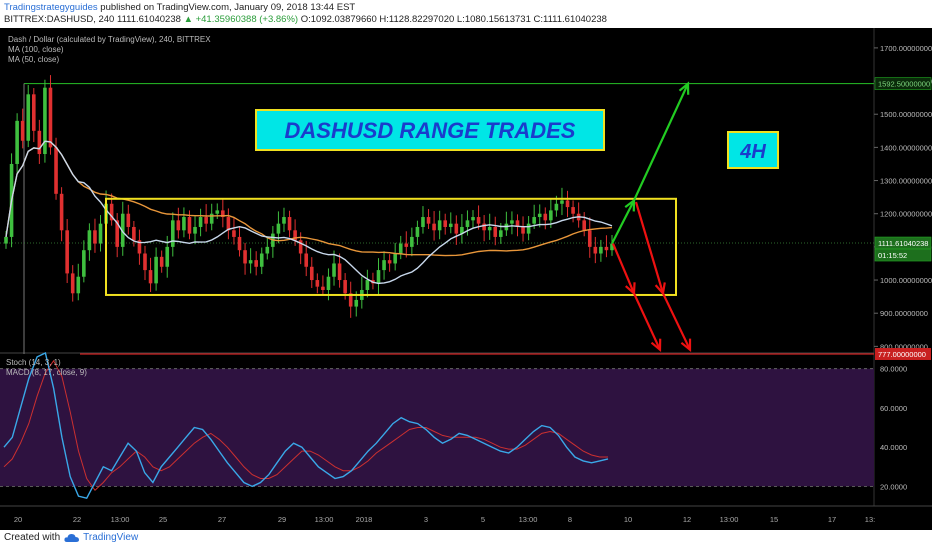  I want to click on stoch-tick-label: 40.0000, so click(893, 447).